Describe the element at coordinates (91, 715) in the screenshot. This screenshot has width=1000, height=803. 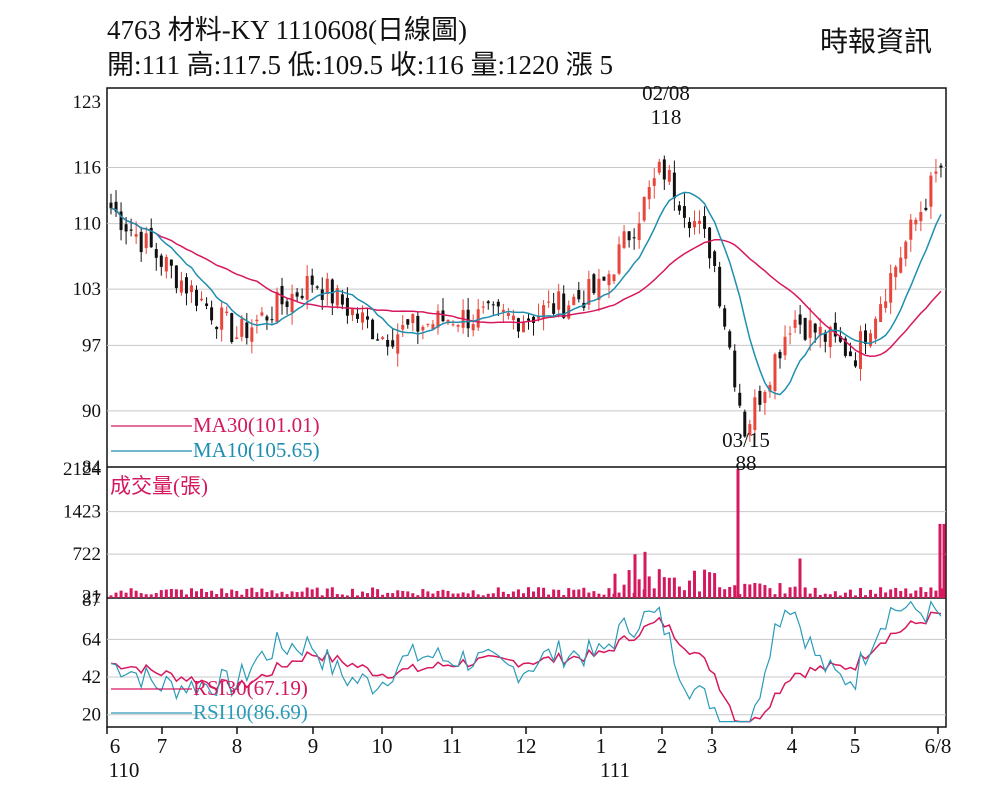
I see `rsi-tick-label: 20` at that location.